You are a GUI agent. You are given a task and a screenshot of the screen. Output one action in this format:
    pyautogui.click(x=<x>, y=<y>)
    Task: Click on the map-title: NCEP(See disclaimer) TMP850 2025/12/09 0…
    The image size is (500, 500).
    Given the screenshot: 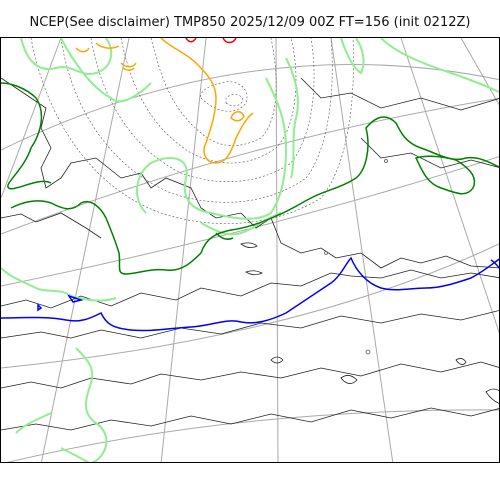 What is the action you would take?
    pyautogui.click(x=250, y=22)
    